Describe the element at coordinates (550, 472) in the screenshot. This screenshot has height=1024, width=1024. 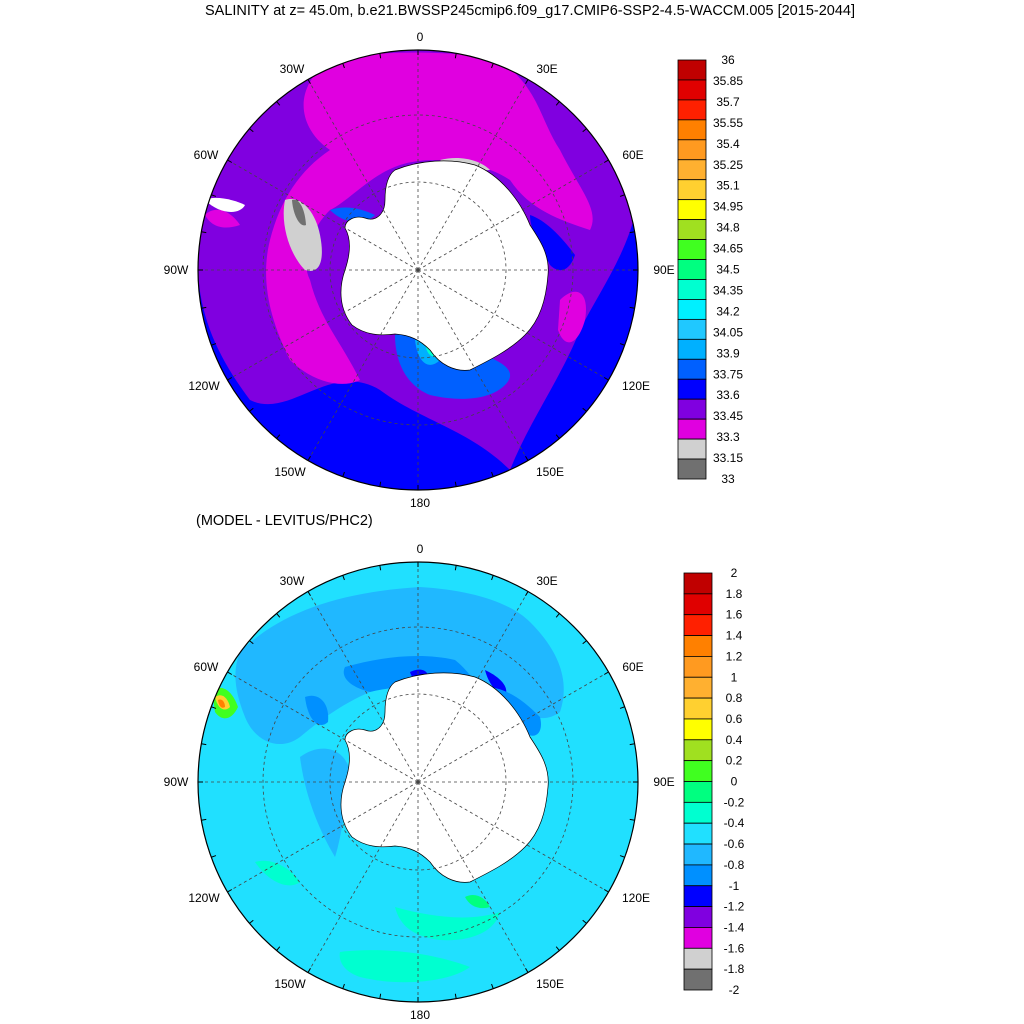
I see `lon-label-150e: 150E` at that location.